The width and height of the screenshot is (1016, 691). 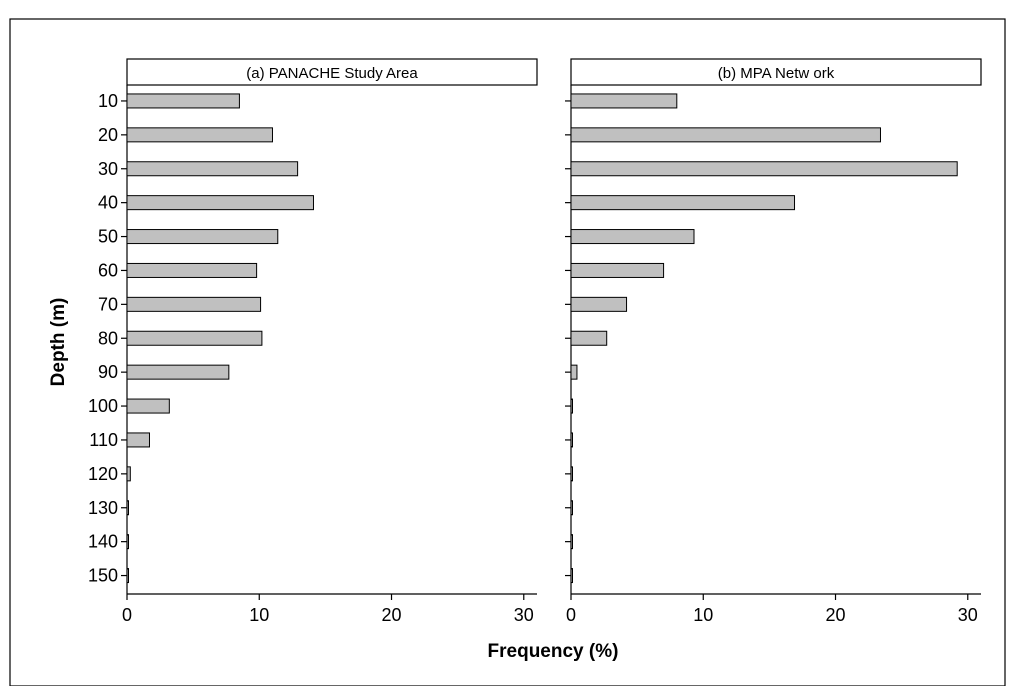 I want to click on y-tick-label: 50, so click(x=108, y=237).